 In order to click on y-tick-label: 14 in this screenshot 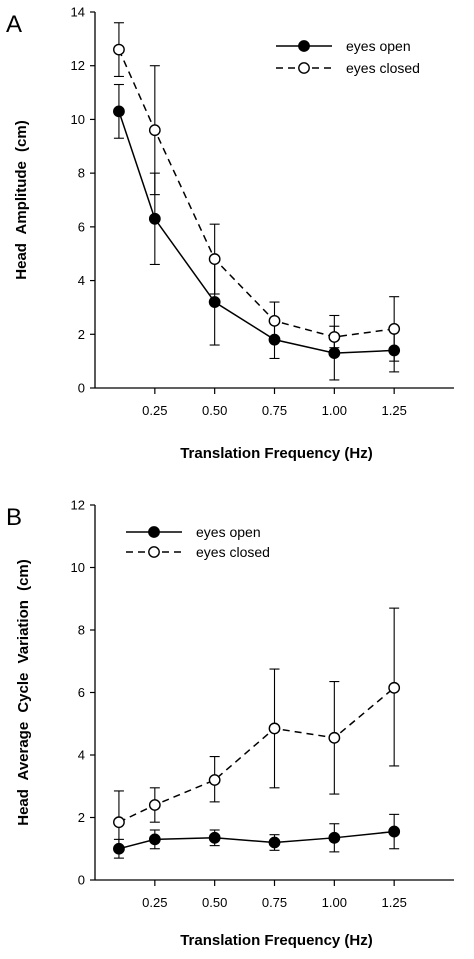, I will do `click(78, 12)`.